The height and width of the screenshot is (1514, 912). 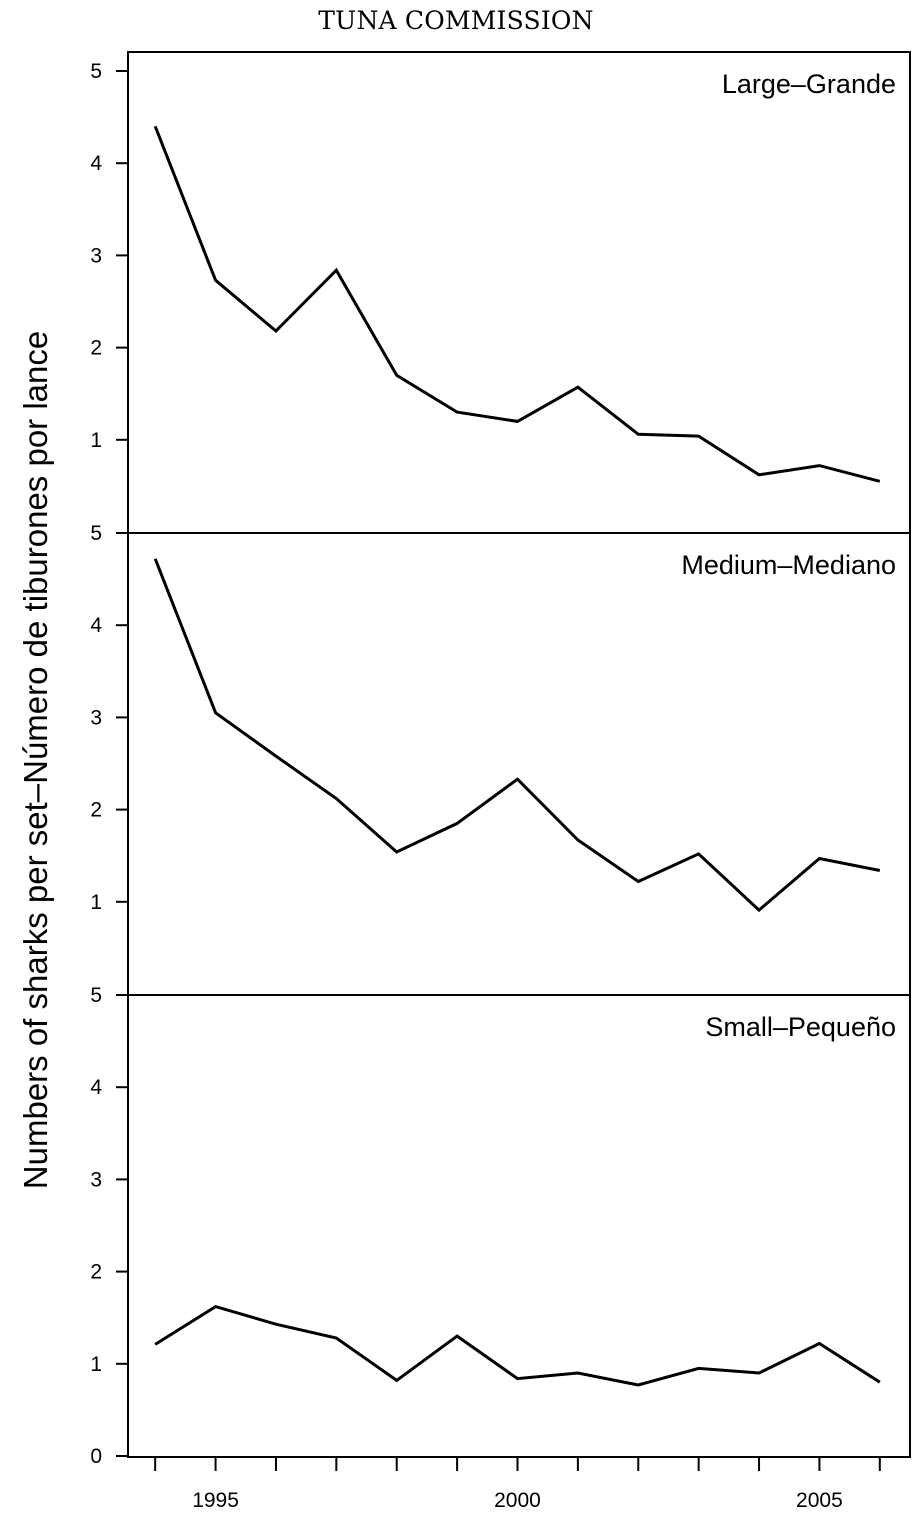 What do you see at coordinates (819, 1500) in the screenshot?
I see `x-tick-label: 2005` at bounding box center [819, 1500].